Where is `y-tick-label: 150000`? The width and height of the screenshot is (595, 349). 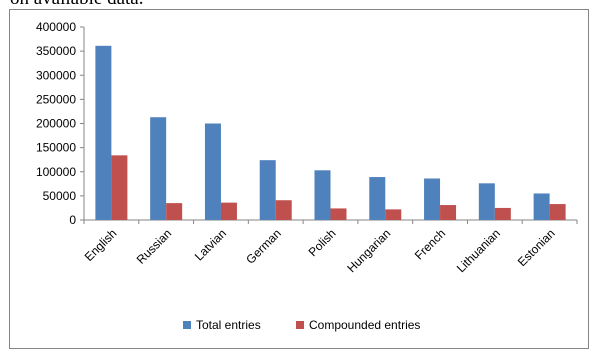
y-tick-label: 150000 is located at coordinates (56, 148).